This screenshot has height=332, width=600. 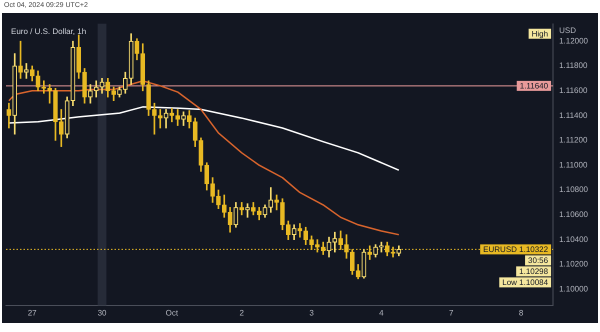 I want to click on annotation: 30:56, so click(x=538, y=261).